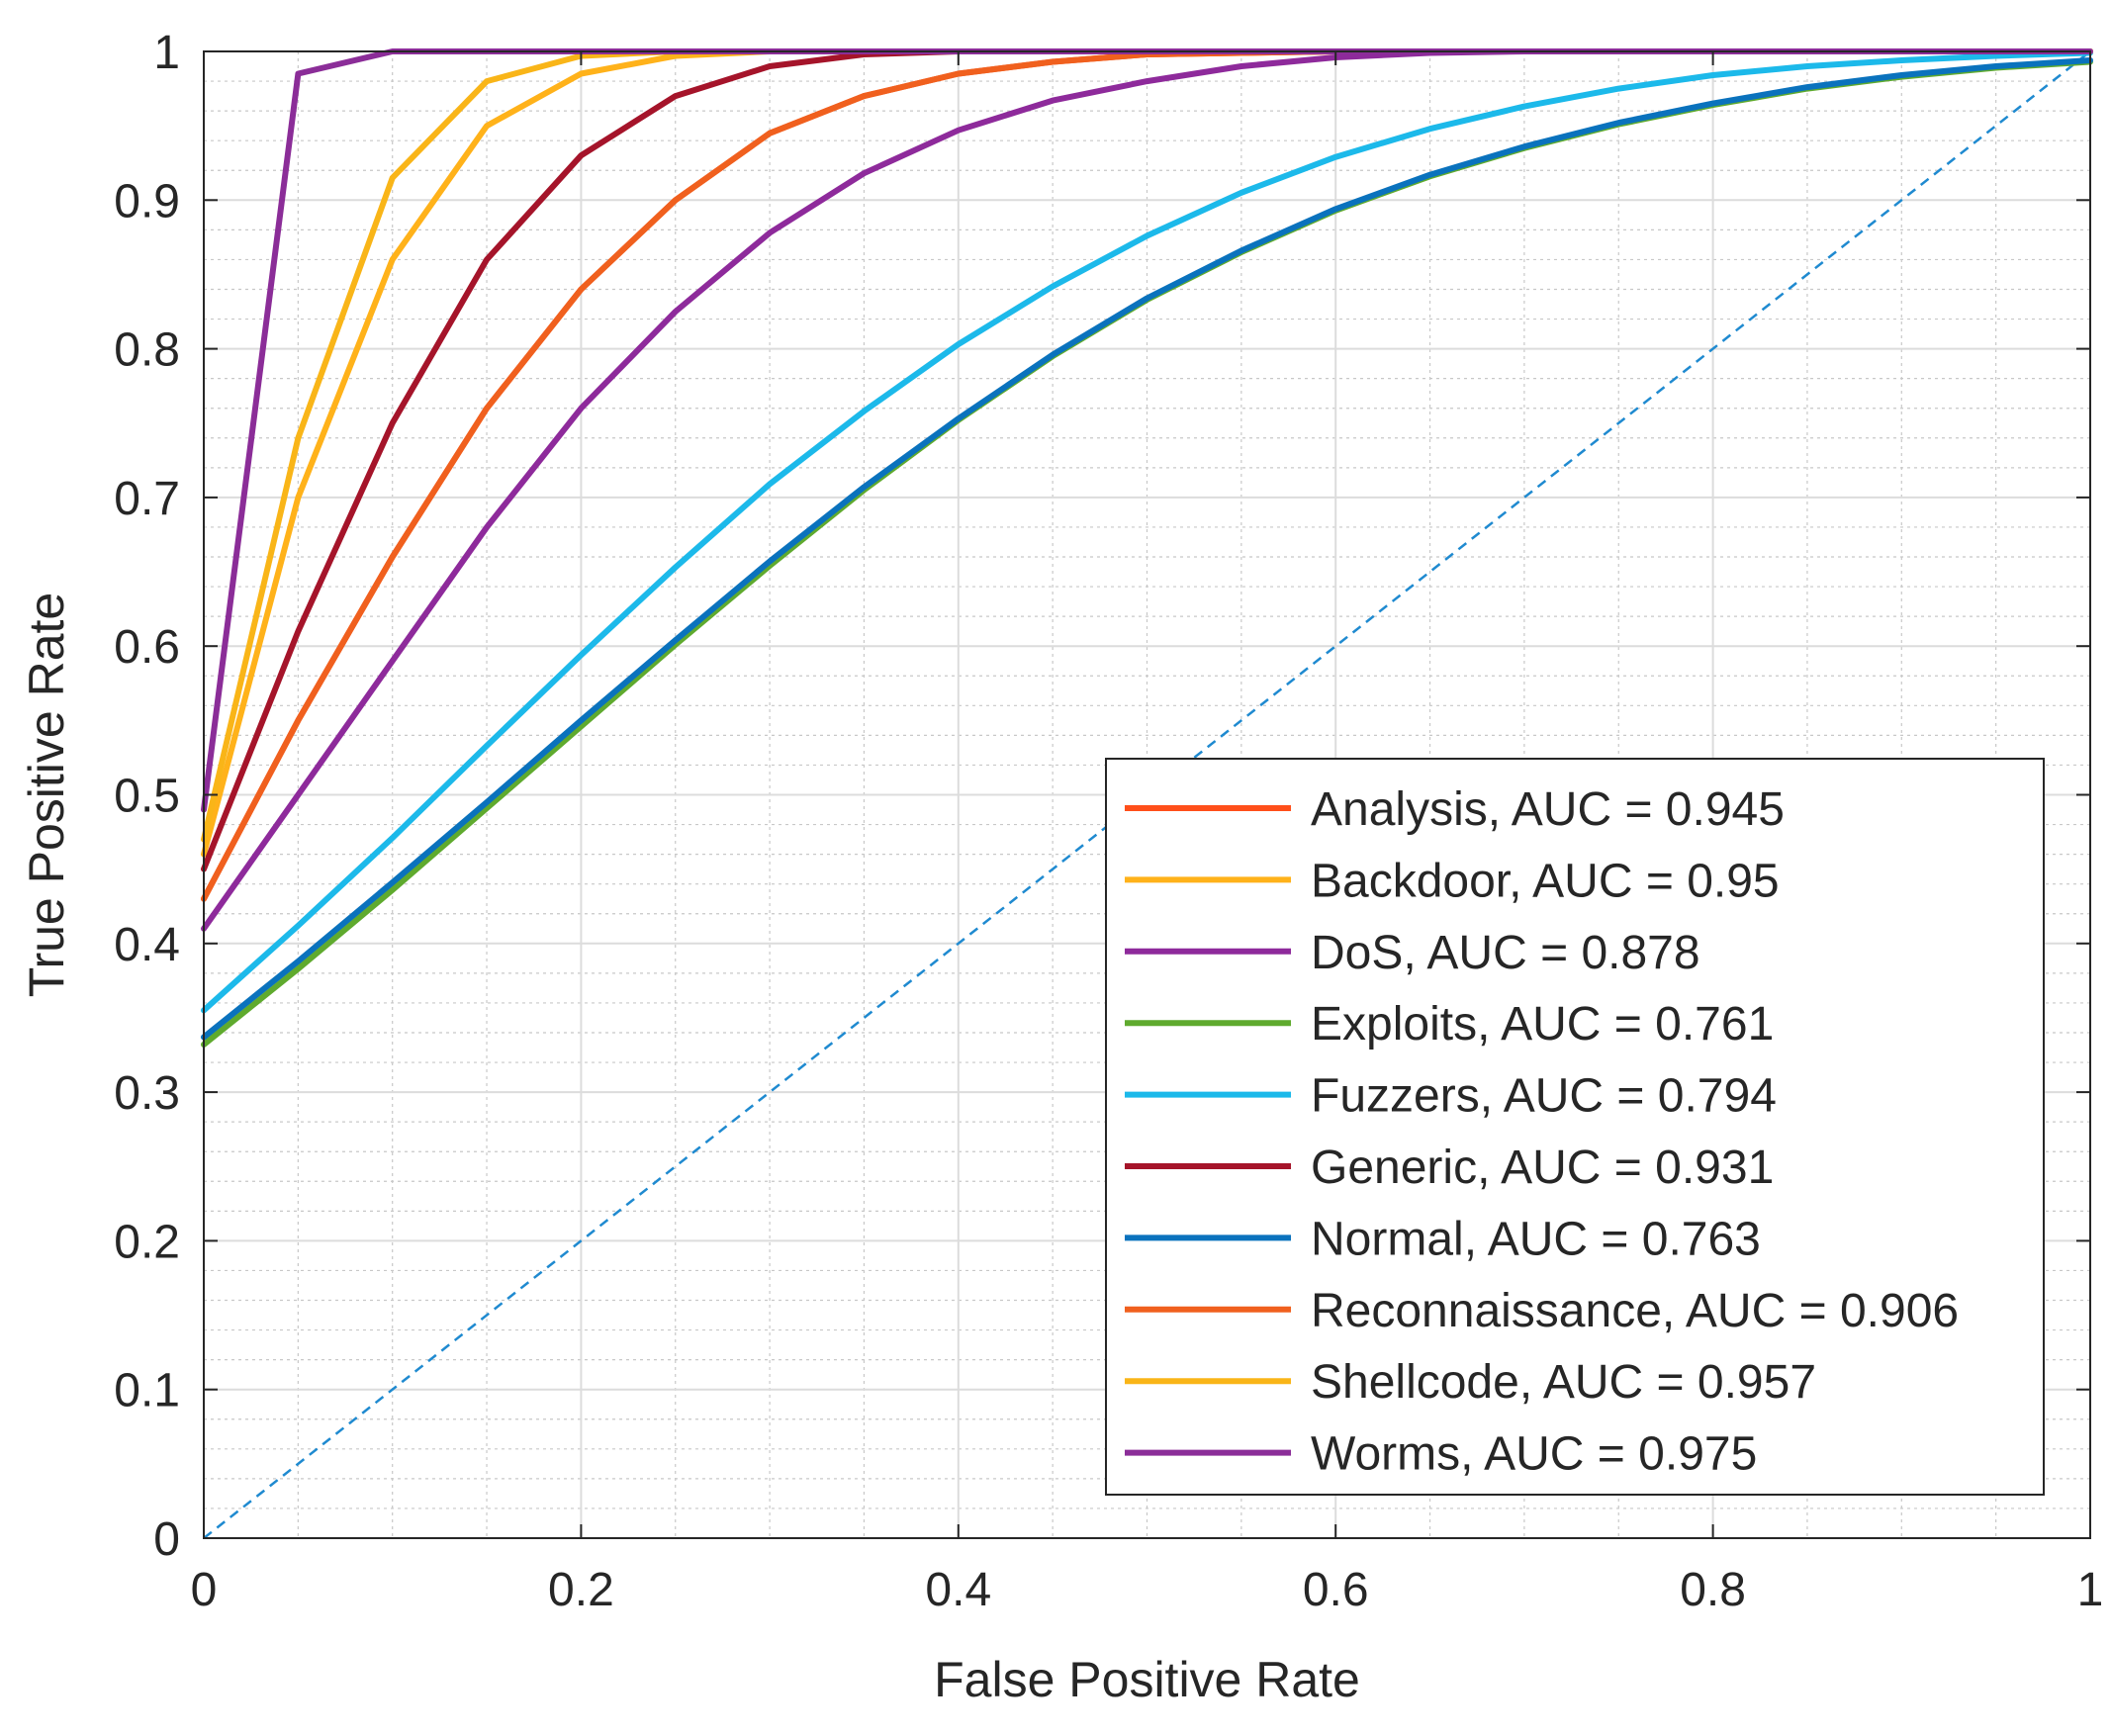  What do you see at coordinates (1544, 1096) in the screenshot?
I see `legend-label-4: Fuzzers, AUC = 0.794` at bounding box center [1544, 1096].